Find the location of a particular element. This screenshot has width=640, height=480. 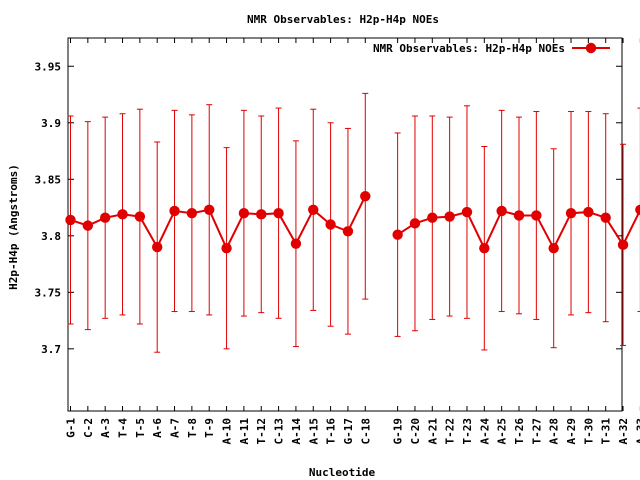

x-tick-label: T-8 is located at coordinates (192, 428).